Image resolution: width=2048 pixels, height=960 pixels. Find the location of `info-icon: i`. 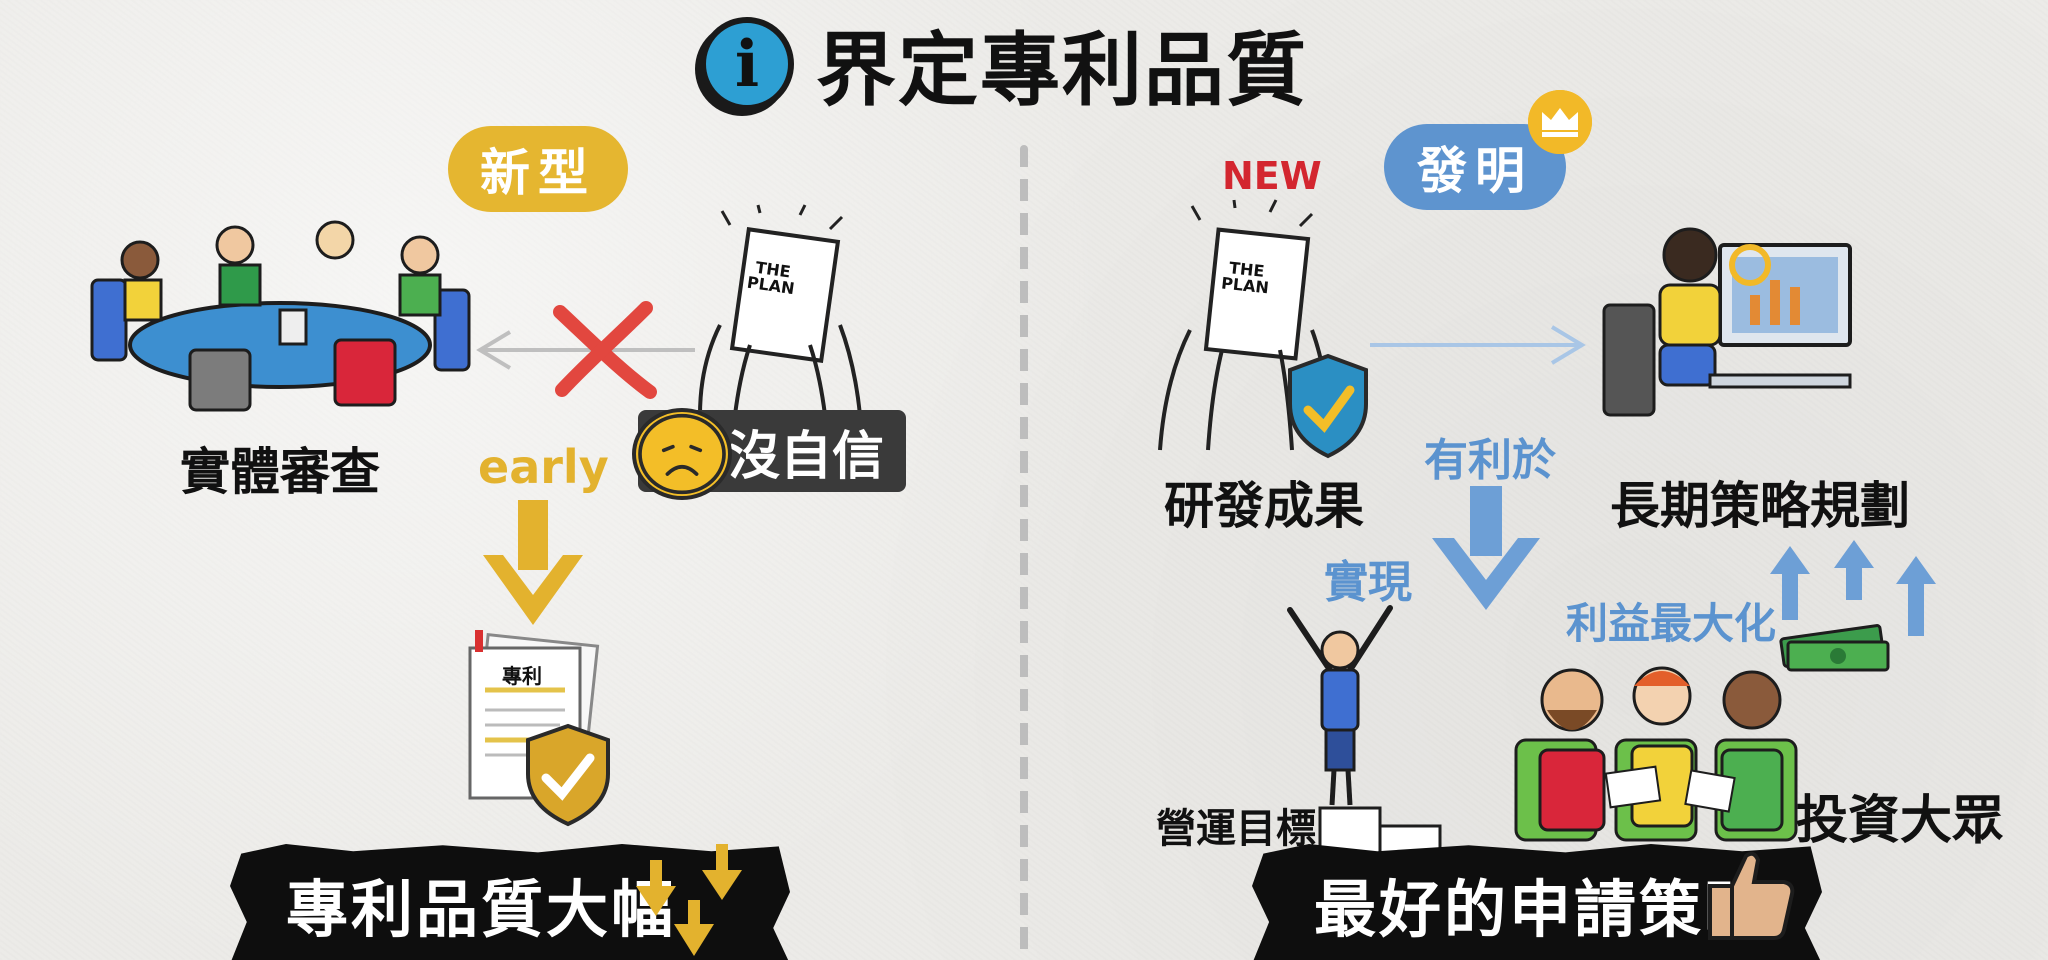

info-icon: i is located at coordinates (747, 64).